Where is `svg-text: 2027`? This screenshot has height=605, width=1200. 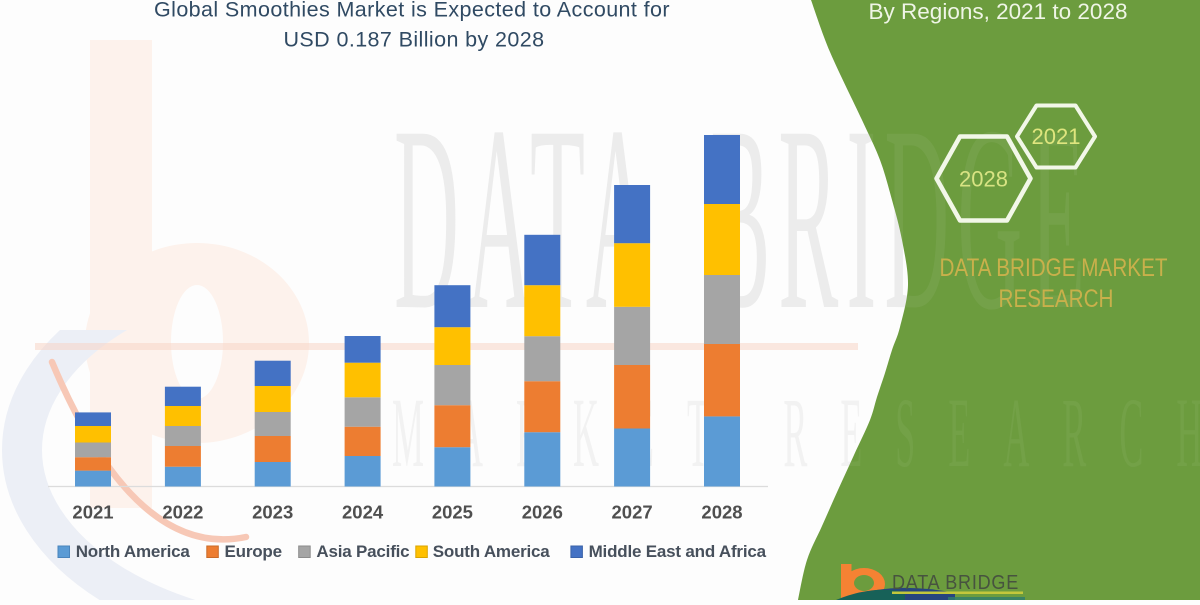
svg-text: 2027 is located at coordinates (632, 512).